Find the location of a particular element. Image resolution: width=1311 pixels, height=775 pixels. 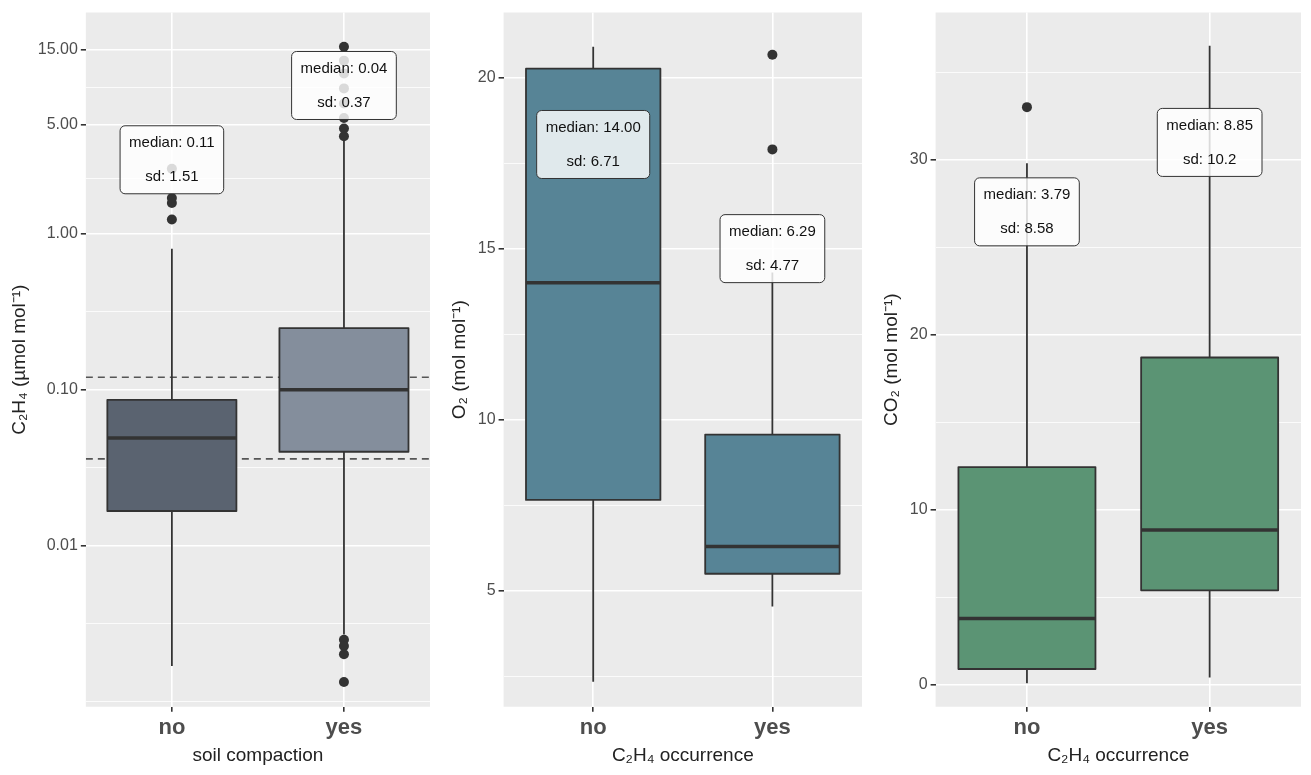

y-tick-label: 30 is located at coordinates (918, 159).